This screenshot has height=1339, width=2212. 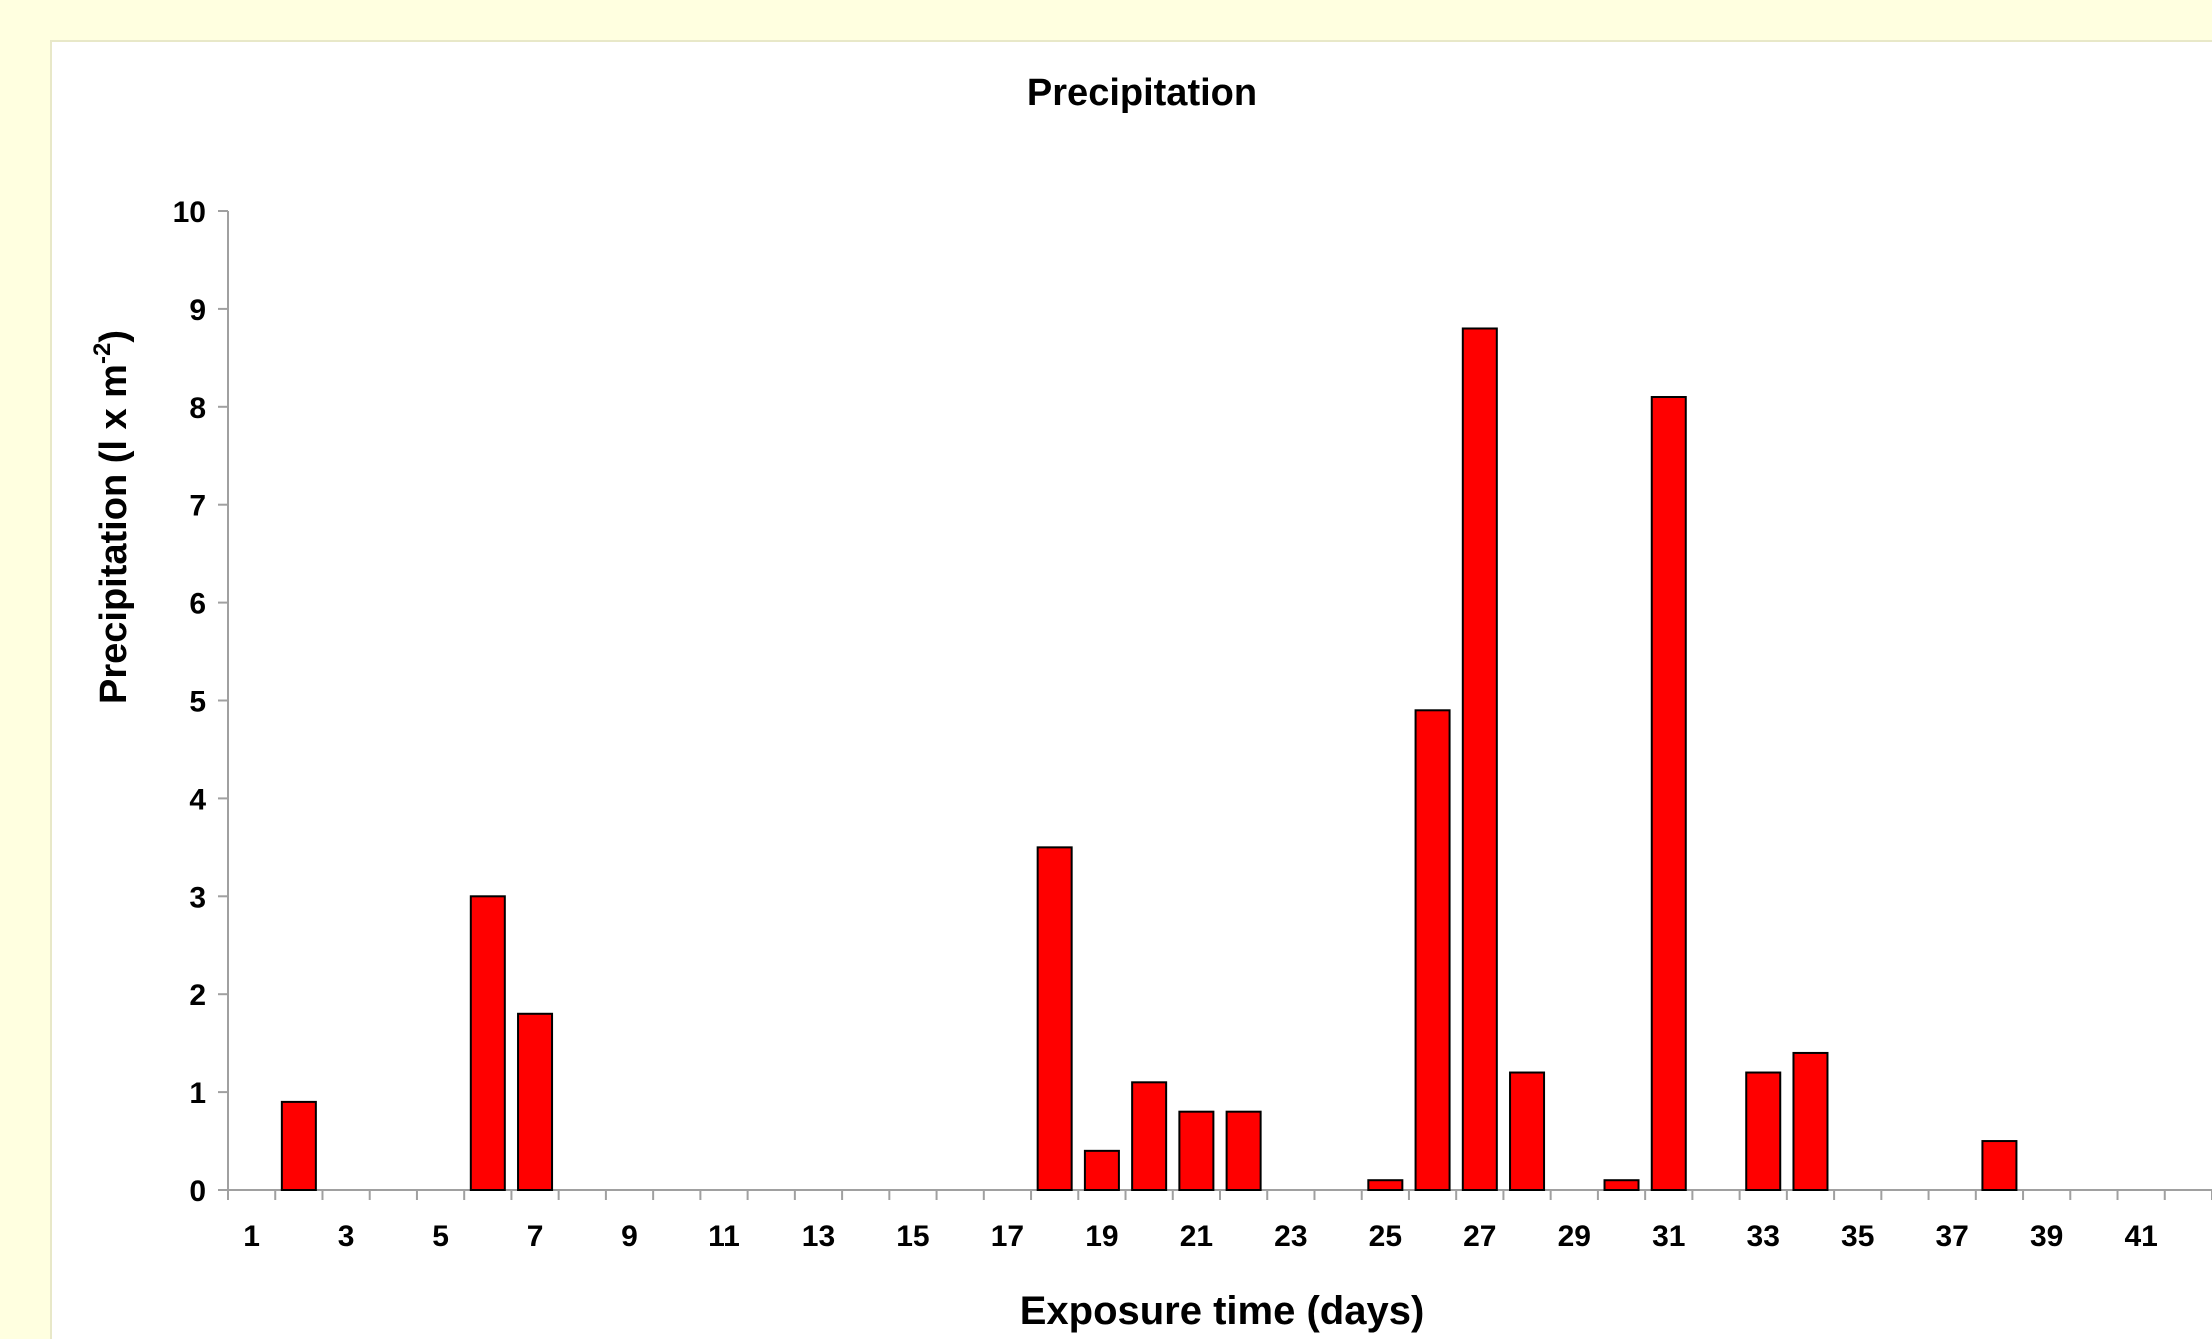 What do you see at coordinates (1574, 1236) in the screenshot?
I see `x-tick-label: 29` at bounding box center [1574, 1236].